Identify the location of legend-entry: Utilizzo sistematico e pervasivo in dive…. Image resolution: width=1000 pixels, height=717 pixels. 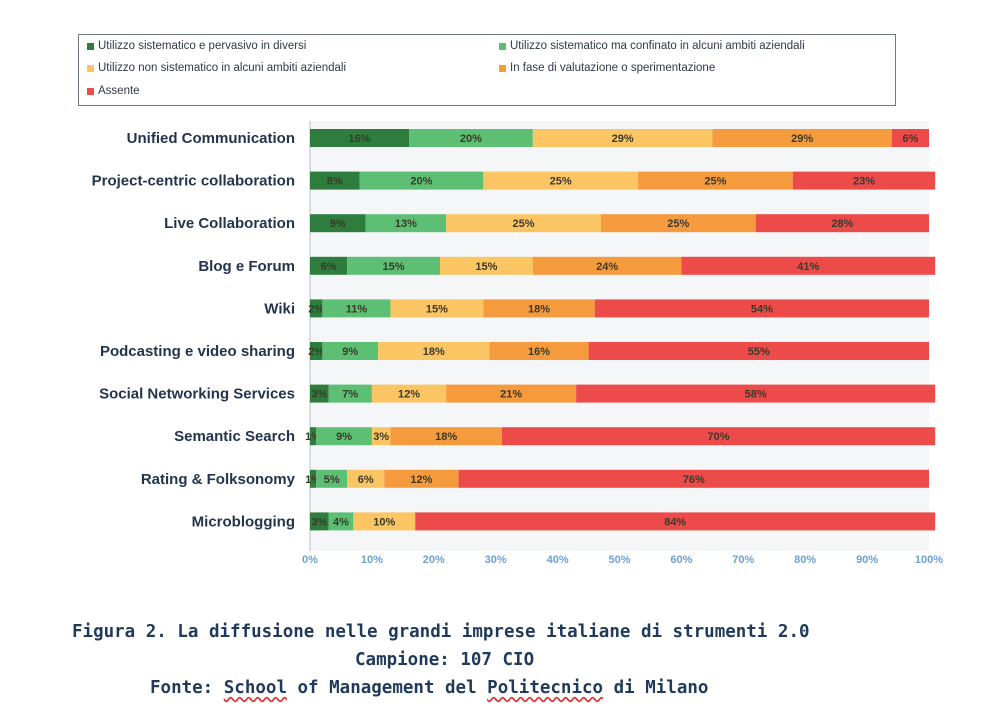
(196, 46).